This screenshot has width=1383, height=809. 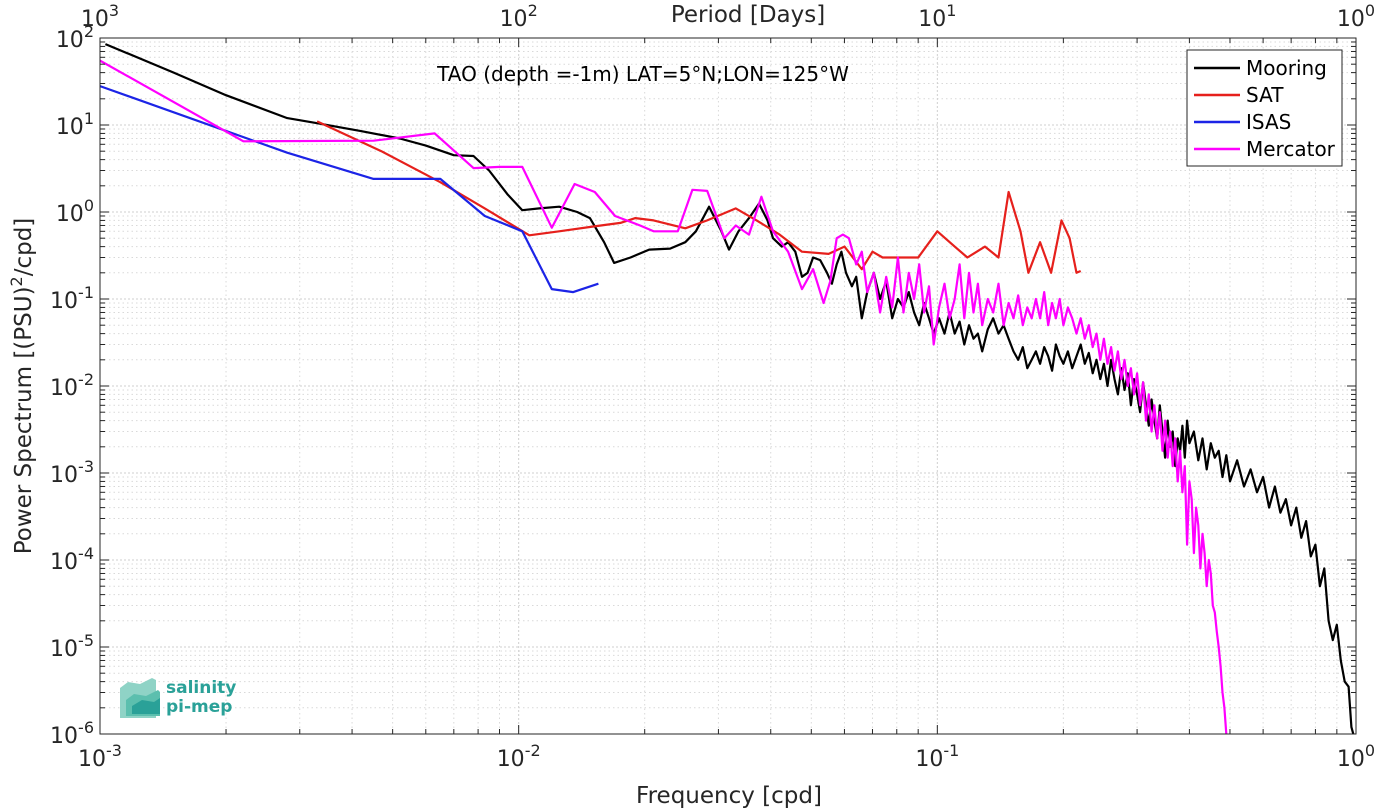 What do you see at coordinates (72, 559) in the screenshot?
I see `y-tick-label: 10⁻⁴` at bounding box center [72, 559].